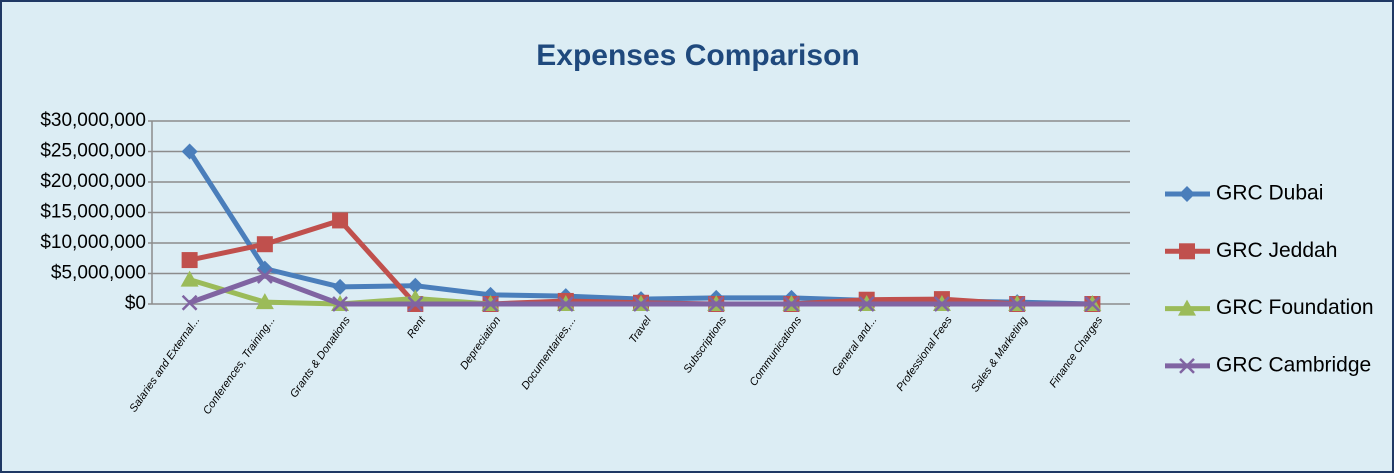  What do you see at coordinates (98, 273) in the screenshot?
I see `y-tick-label: $5,000,000` at bounding box center [98, 273].